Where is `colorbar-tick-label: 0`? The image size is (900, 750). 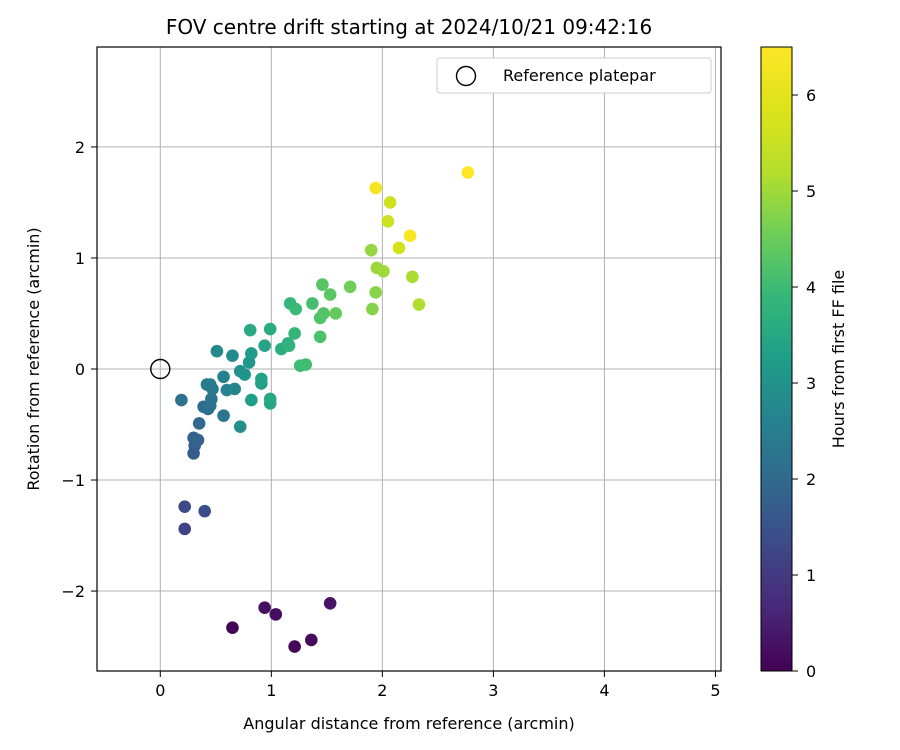
colorbar-tick-label: 0 is located at coordinates (811, 671).